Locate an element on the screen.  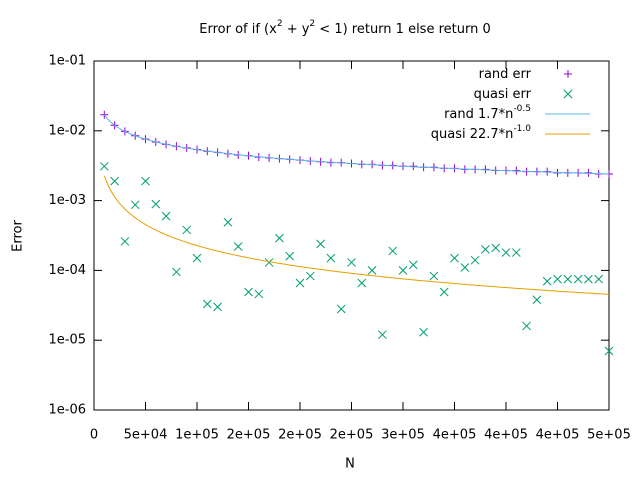
y-tick-label: 1e-03 is located at coordinates (67, 200).